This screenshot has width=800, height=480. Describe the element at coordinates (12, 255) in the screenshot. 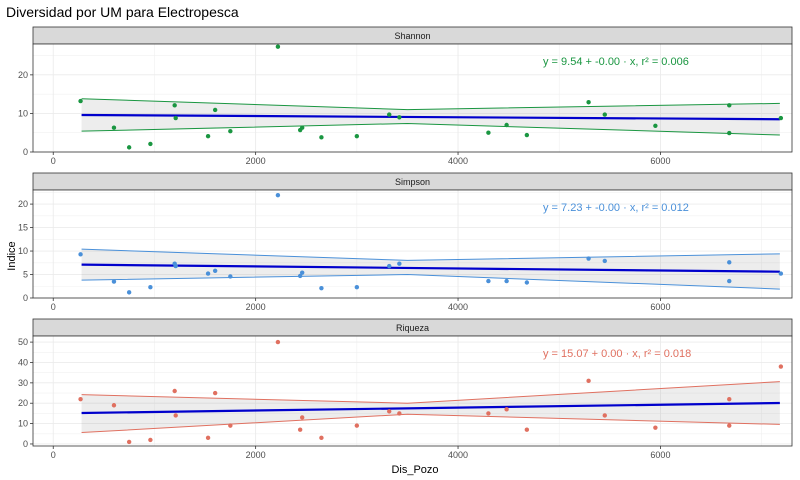

I see `y-axis-title: Indice` at that location.